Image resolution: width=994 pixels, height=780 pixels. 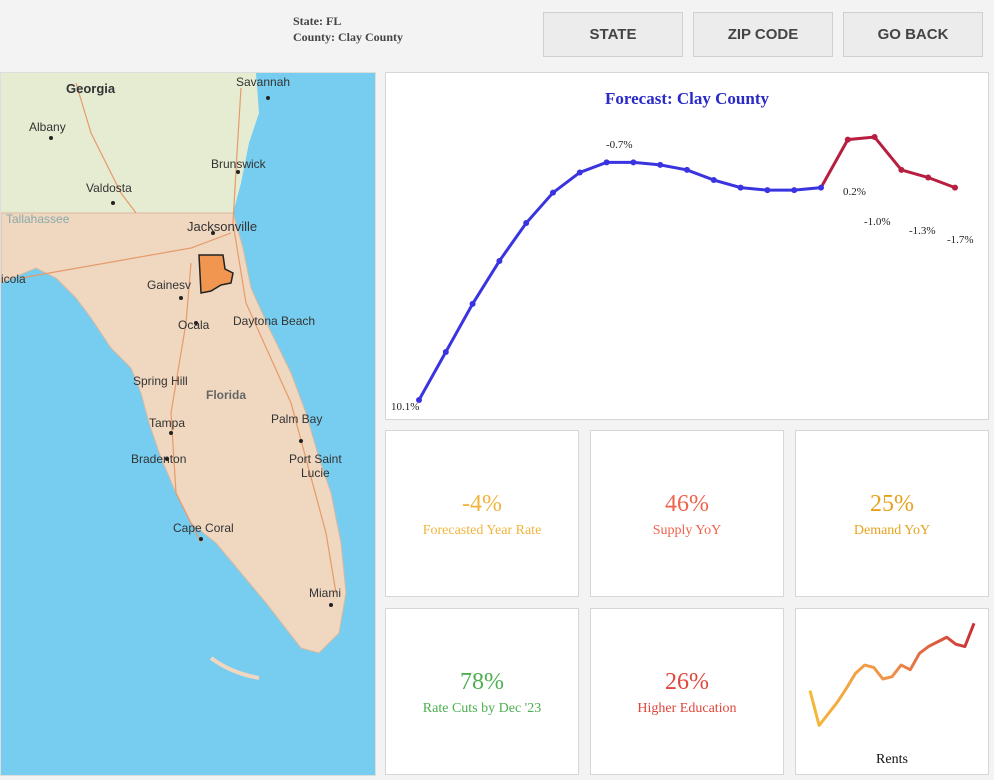 I want to click on metric-demand: 25% Demand YoY, so click(x=892, y=513).